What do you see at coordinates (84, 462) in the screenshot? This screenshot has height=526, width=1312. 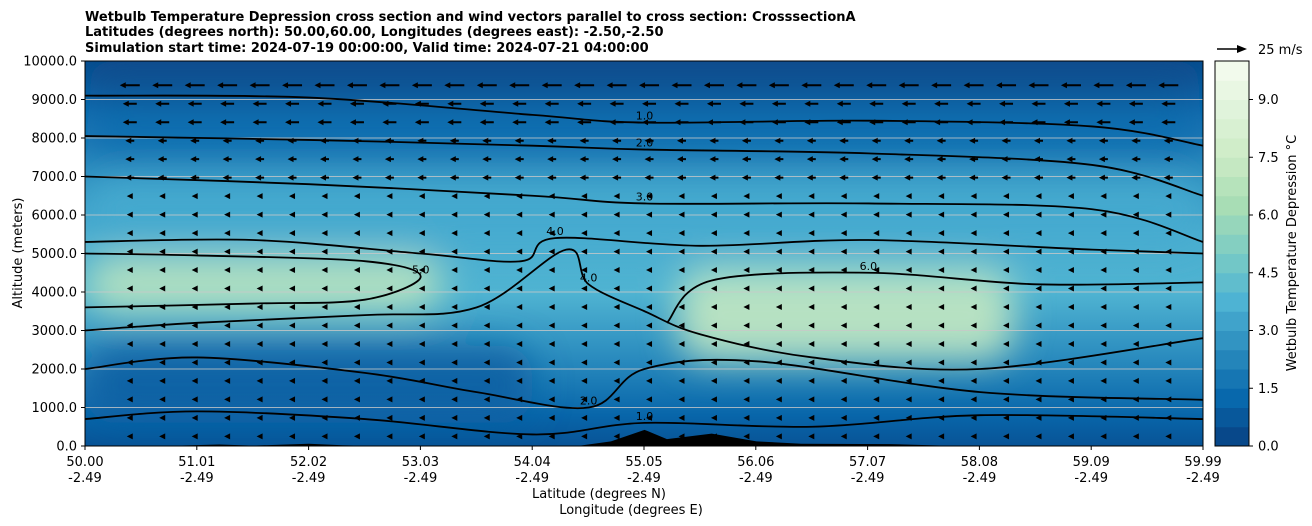 I see `x-tick-lat-0: 50.00` at bounding box center [84, 462].